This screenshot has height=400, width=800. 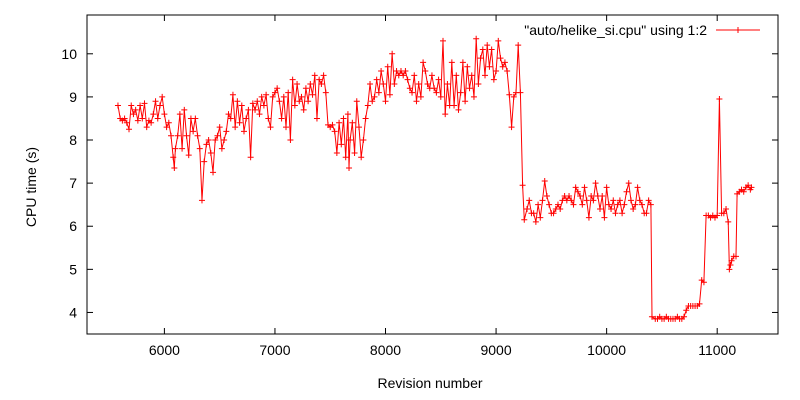 I want to click on legend-series-sample, so click(x=738, y=30).